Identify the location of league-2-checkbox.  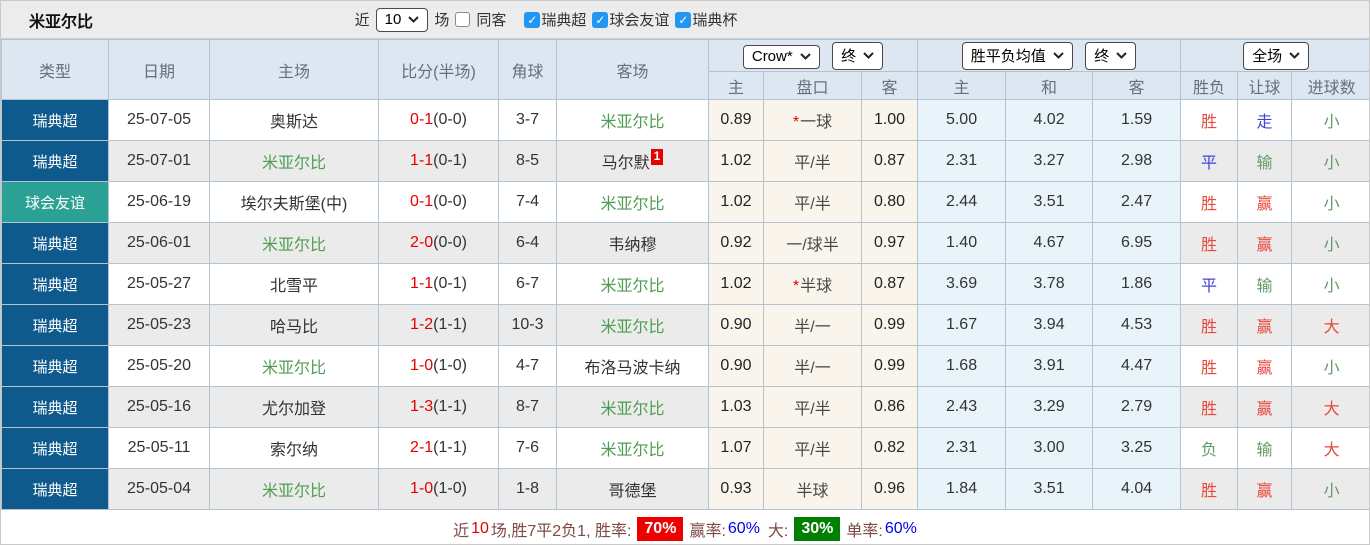
(600, 19).